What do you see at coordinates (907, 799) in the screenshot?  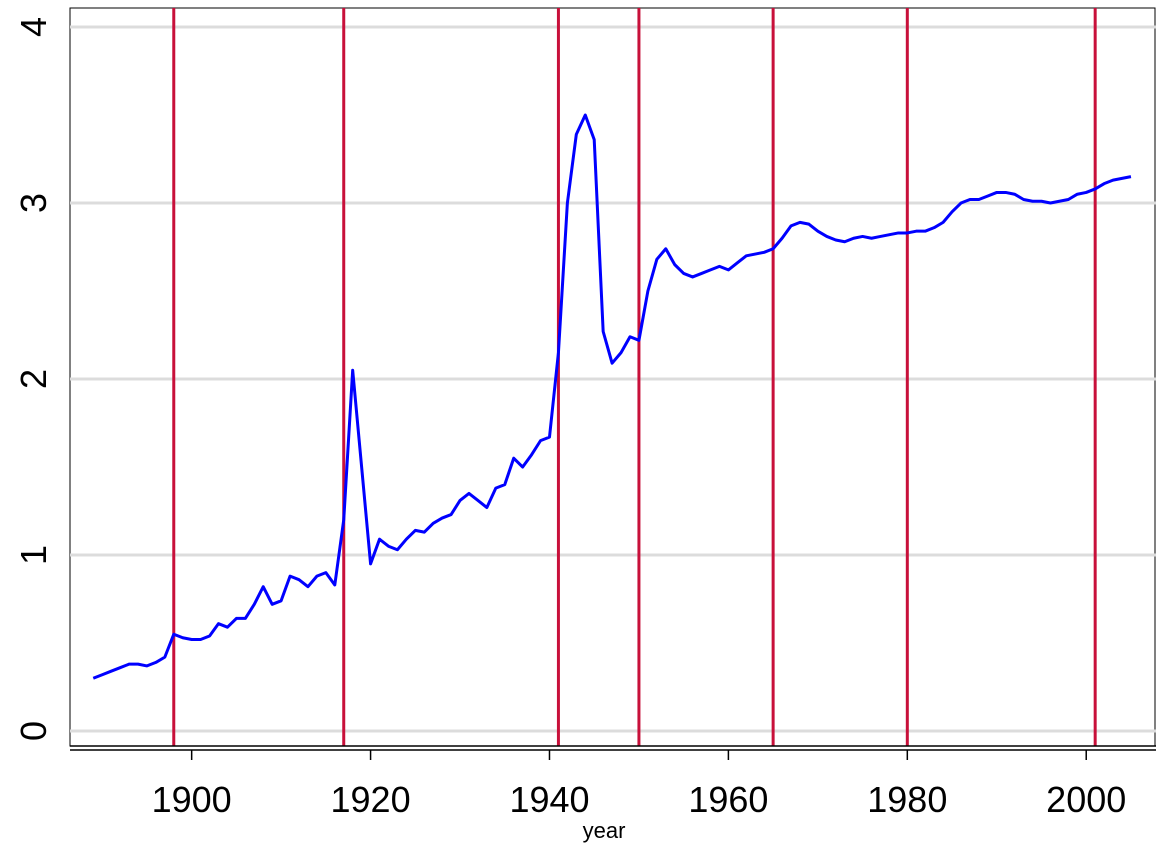 I see `x-tick-label: 1980` at bounding box center [907, 799].